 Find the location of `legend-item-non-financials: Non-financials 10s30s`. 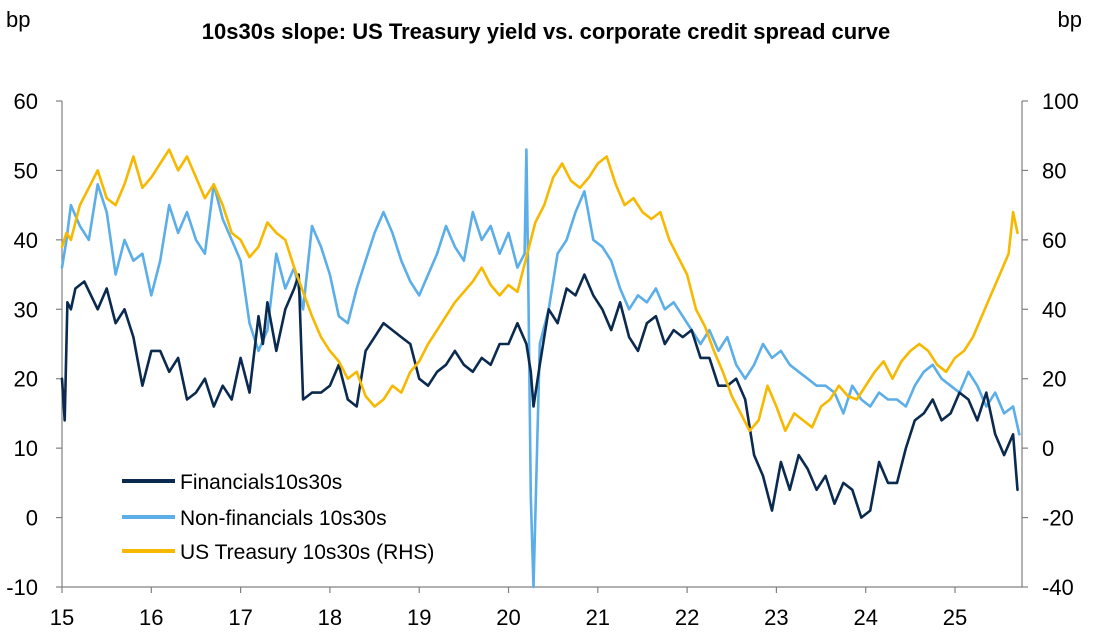

legend-item-non-financials: Non-financials 10s30s is located at coordinates (254, 518).